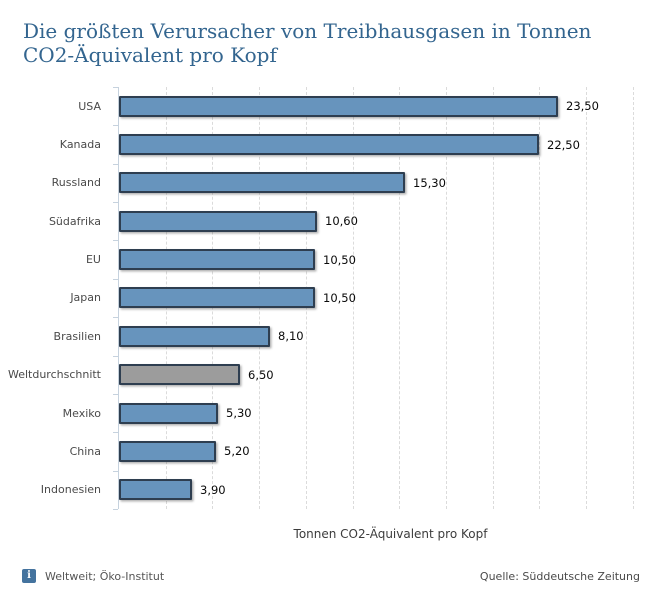  I want to click on bar-row: Kanada 22,50, so click(331, 144).